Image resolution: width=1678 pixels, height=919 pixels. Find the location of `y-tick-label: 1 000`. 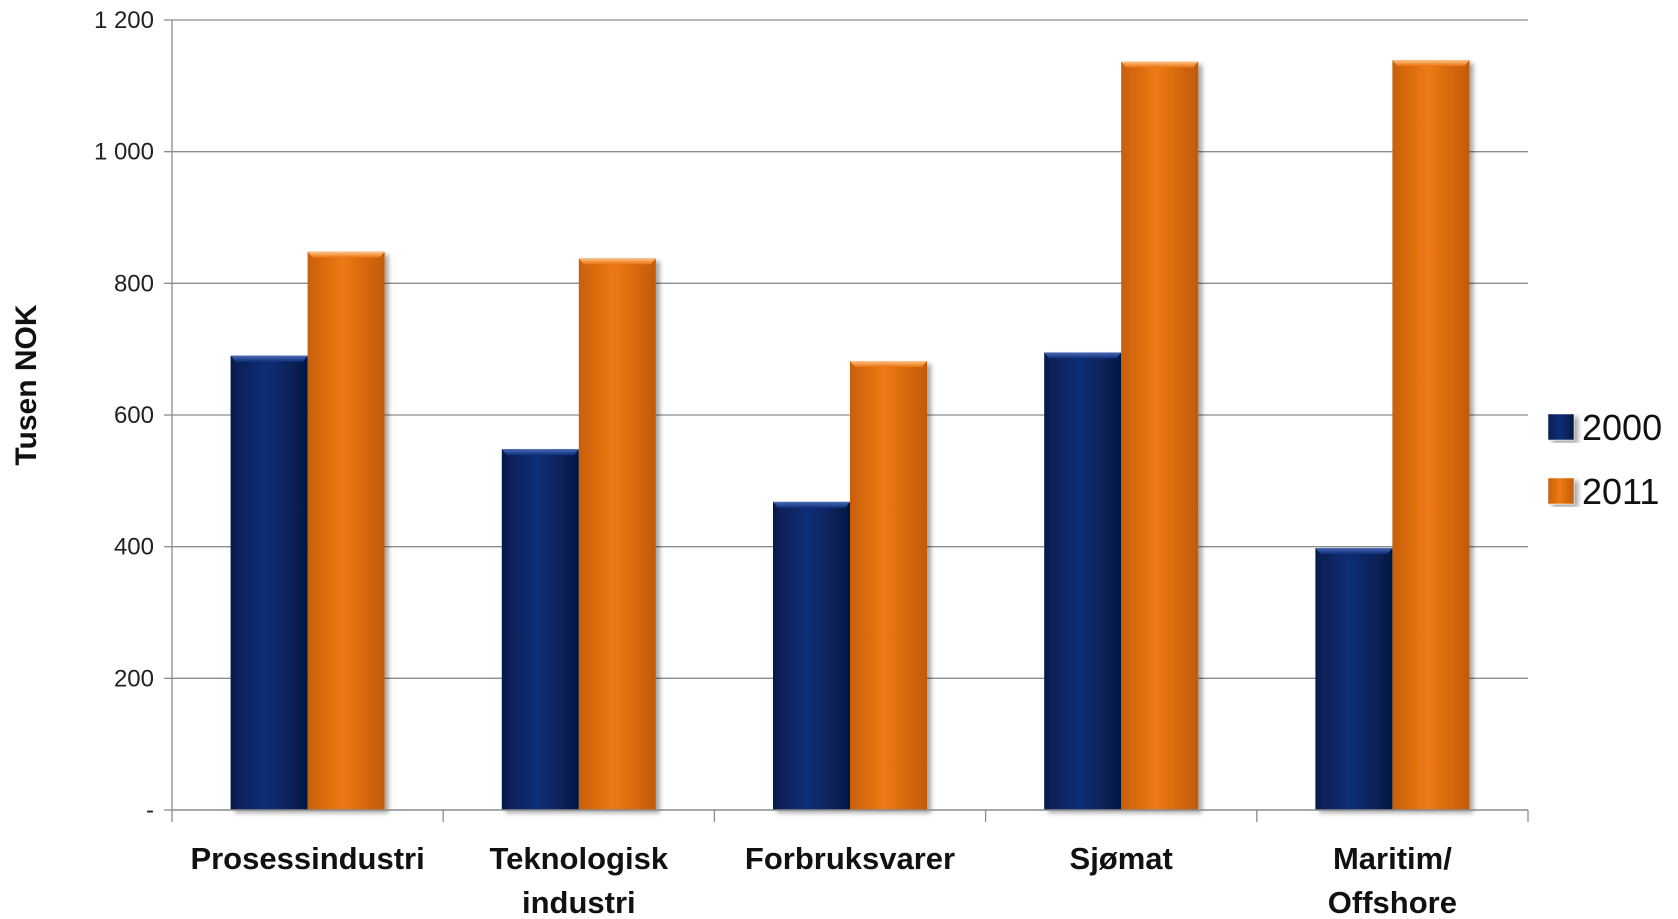

y-tick-label: 1 000 is located at coordinates (124, 152).